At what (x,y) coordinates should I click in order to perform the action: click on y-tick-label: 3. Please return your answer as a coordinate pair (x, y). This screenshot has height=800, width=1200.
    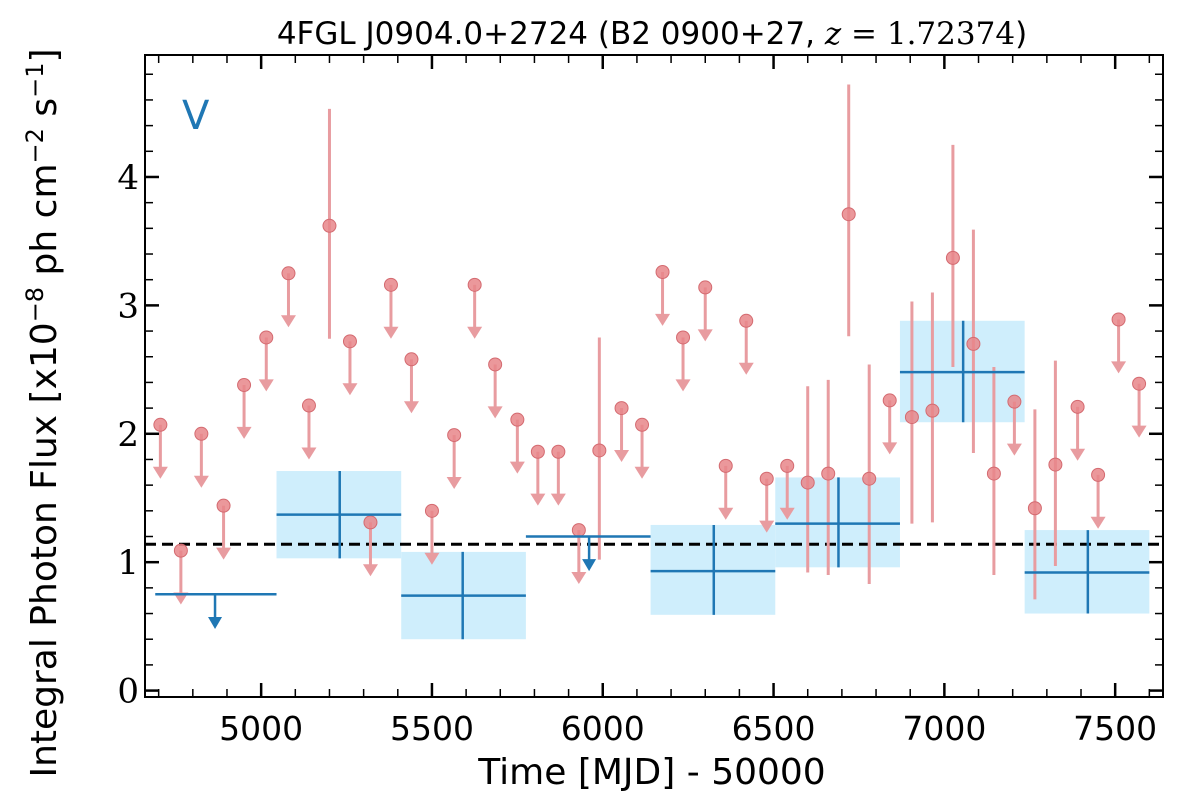
    Looking at the image, I should click on (128, 306).